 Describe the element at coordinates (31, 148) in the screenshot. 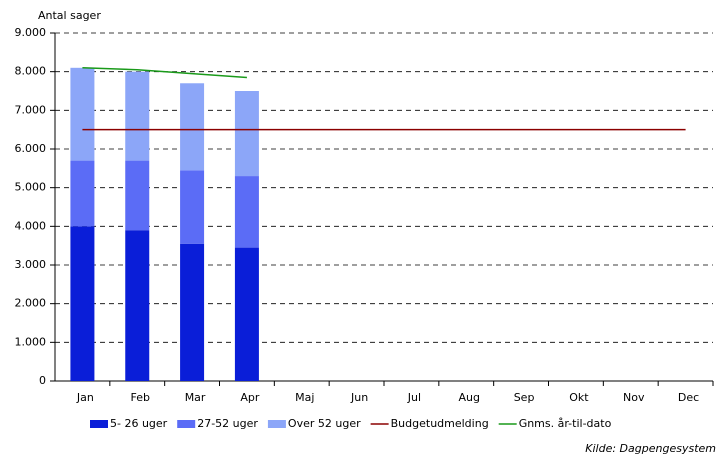

I see `y-tick-label: 6.000` at that location.